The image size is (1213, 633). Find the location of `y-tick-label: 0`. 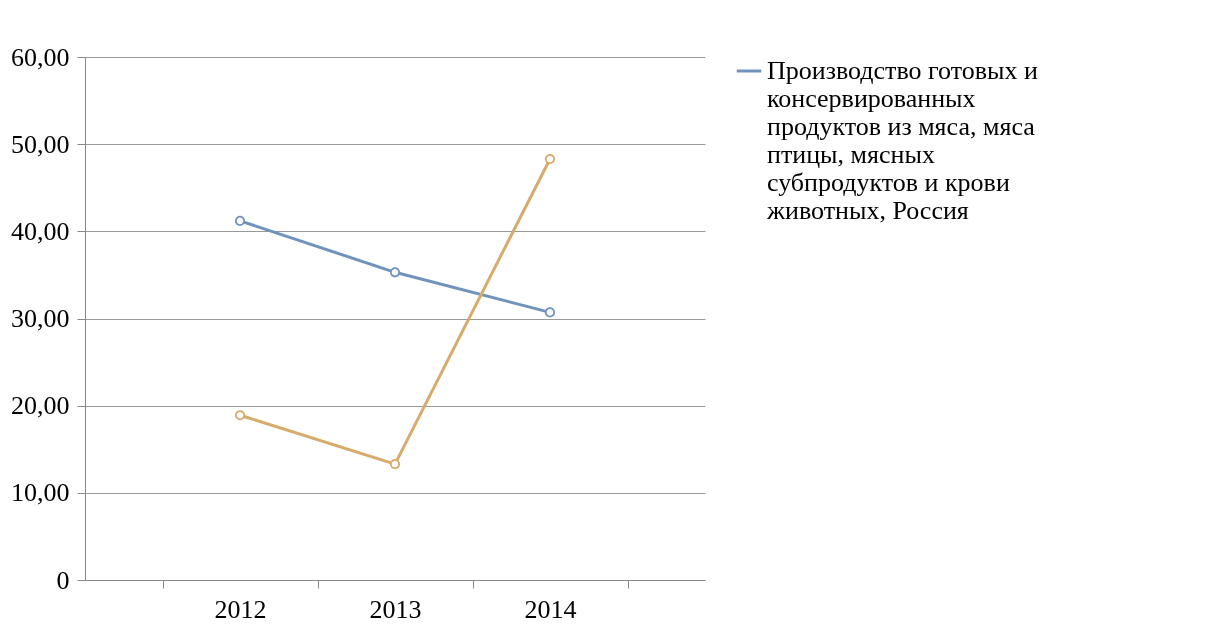

y-tick-label: 0 is located at coordinates (63, 580).